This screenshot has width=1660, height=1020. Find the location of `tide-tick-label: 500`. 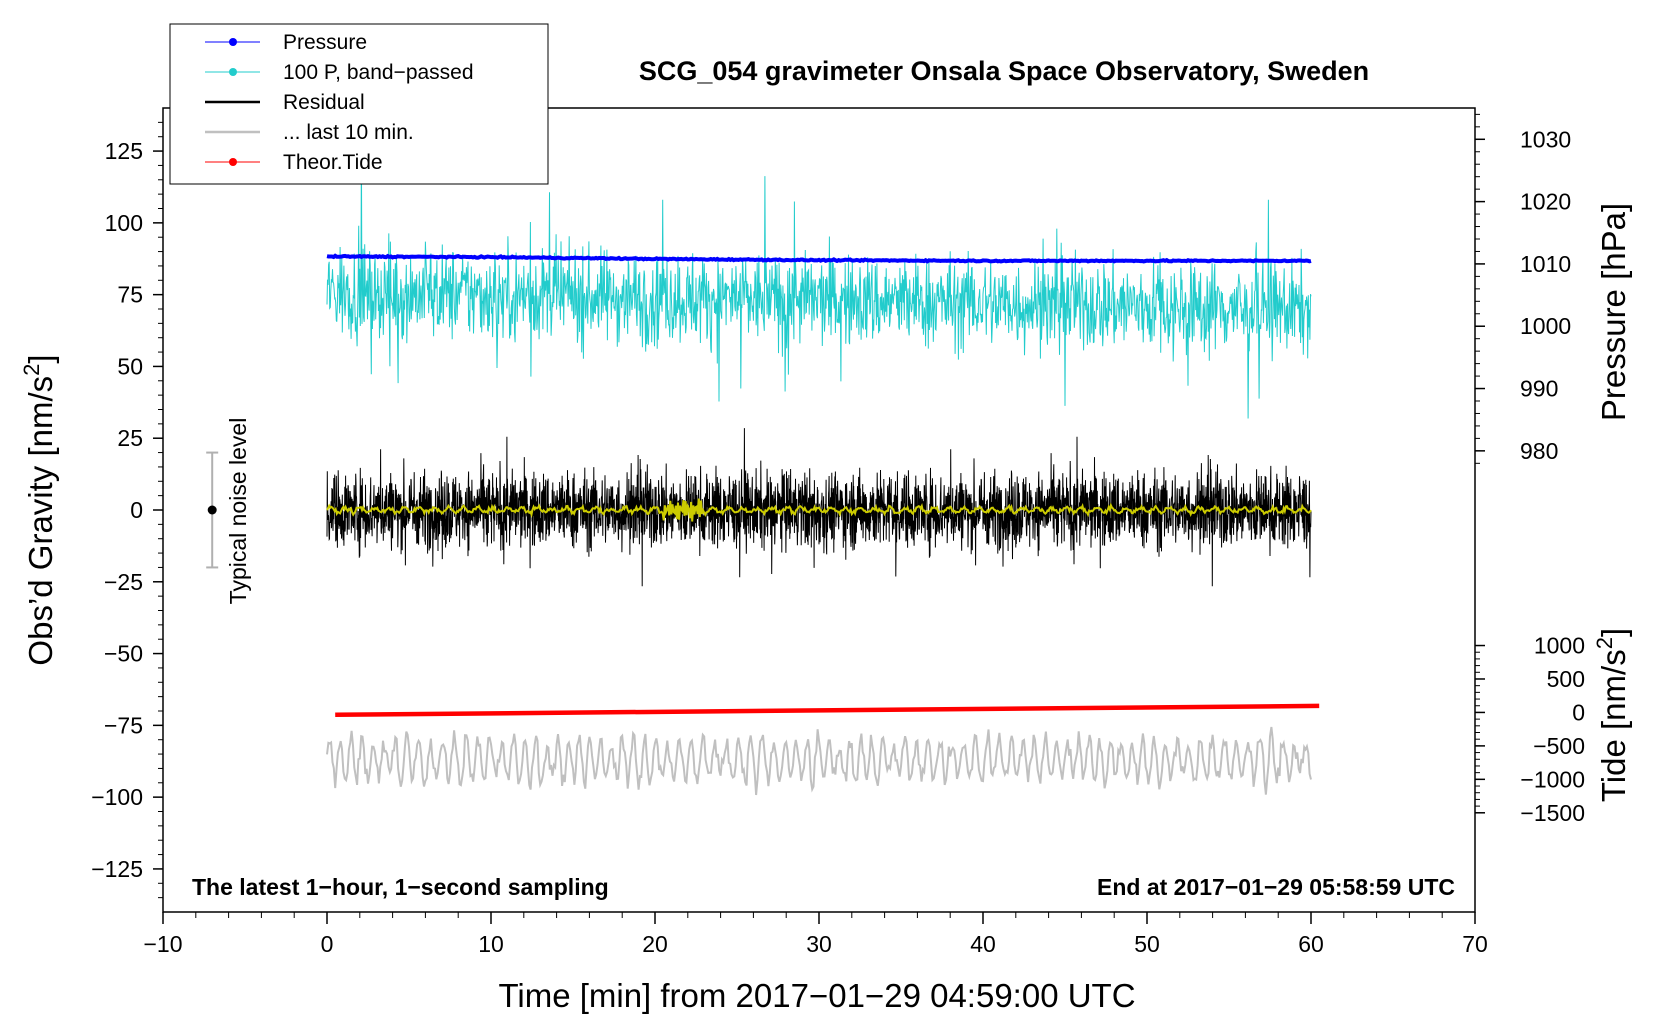

tide-tick-label: 500 is located at coordinates (1566, 679).